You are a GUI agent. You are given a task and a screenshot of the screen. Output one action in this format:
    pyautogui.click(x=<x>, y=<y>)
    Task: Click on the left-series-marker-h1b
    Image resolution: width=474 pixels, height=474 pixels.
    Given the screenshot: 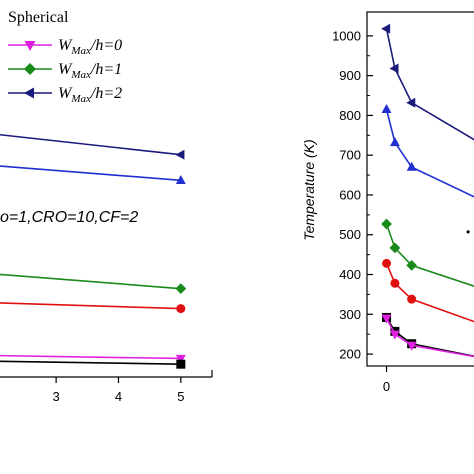 What is the action you would take?
    pyautogui.click(x=181, y=309)
    